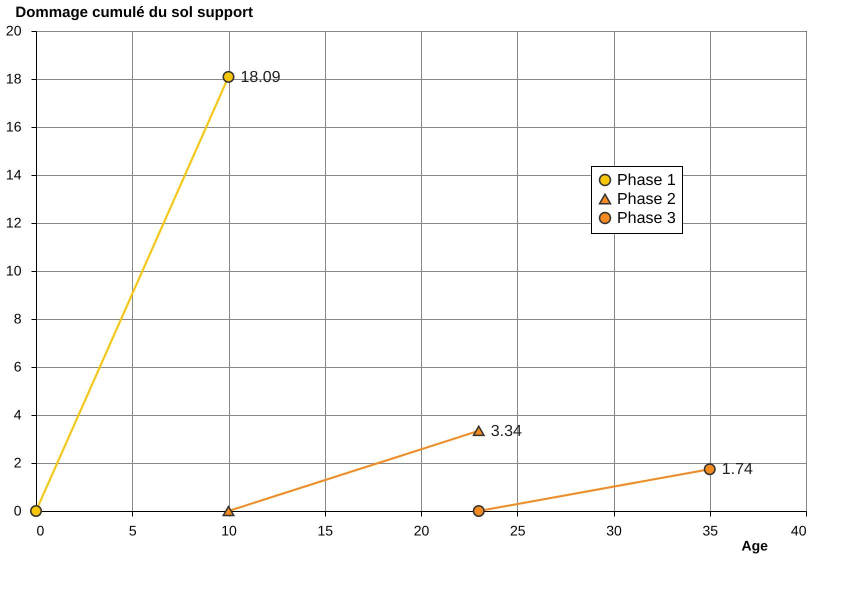  Describe the element at coordinates (646, 199) in the screenshot. I see `legend-label: Phase 2` at that location.